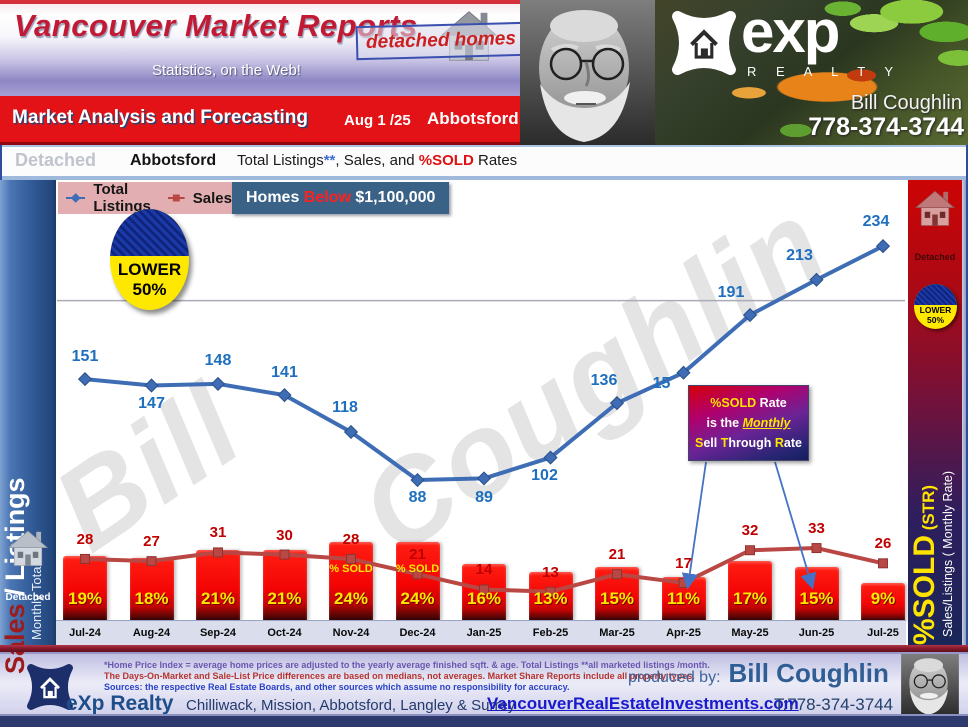 The height and width of the screenshot is (727, 968). I want to click on callout-text: Rate, so click(771, 403).